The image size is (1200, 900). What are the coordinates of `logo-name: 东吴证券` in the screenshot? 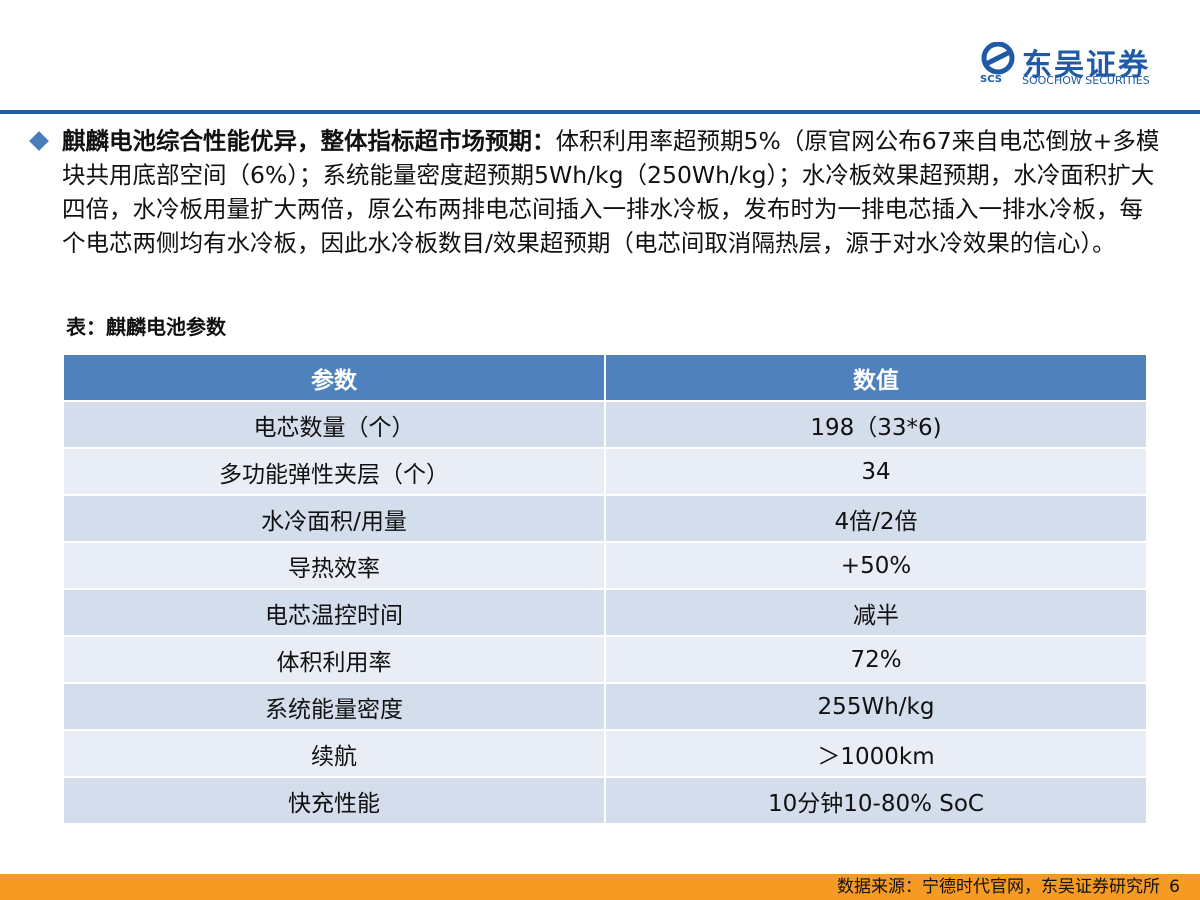 It's located at (1086, 65).